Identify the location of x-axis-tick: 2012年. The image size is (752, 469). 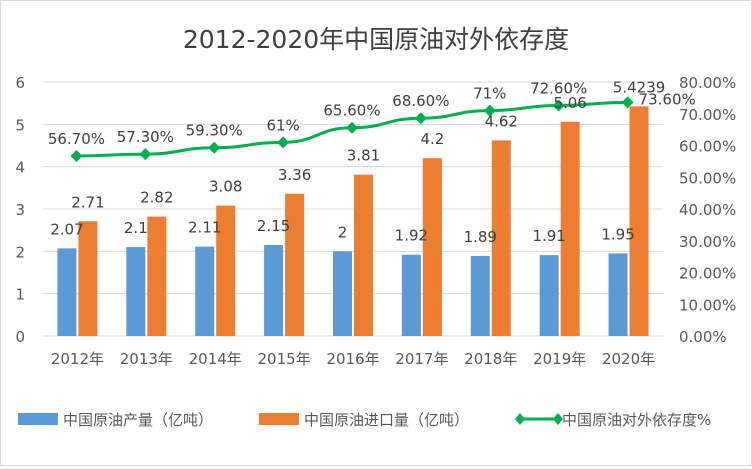
(77, 359).